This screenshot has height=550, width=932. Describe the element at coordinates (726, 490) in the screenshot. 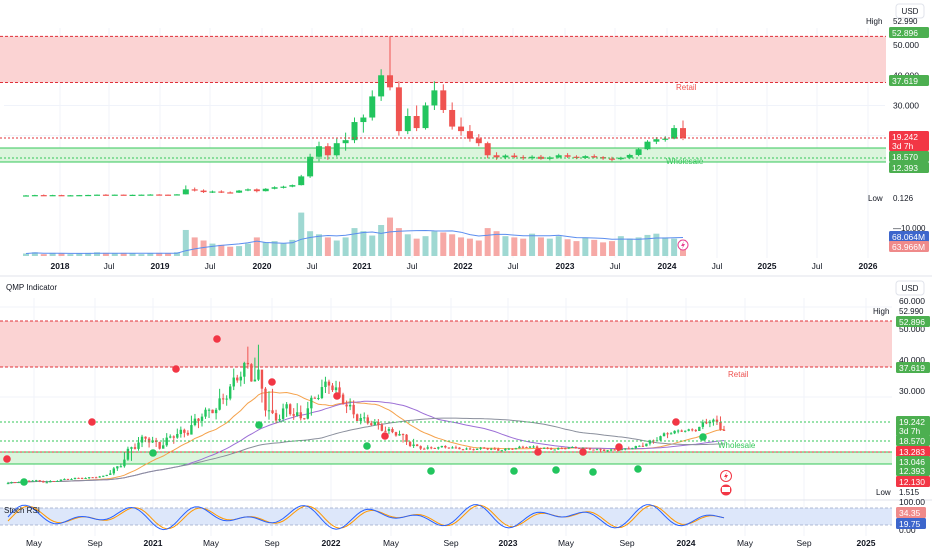

I see `flag-icon` at that location.